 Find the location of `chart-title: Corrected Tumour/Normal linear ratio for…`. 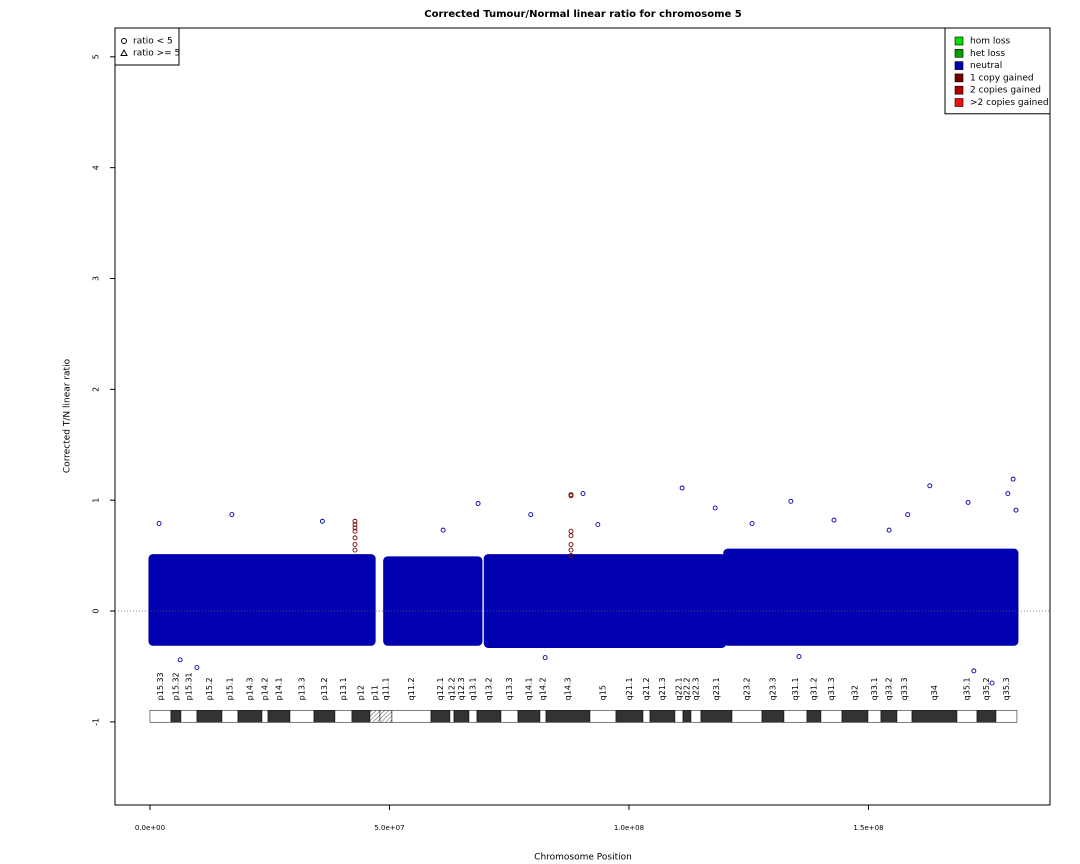

chart-title: Corrected Tumour/Normal linear ratio for… is located at coordinates (583, 14).